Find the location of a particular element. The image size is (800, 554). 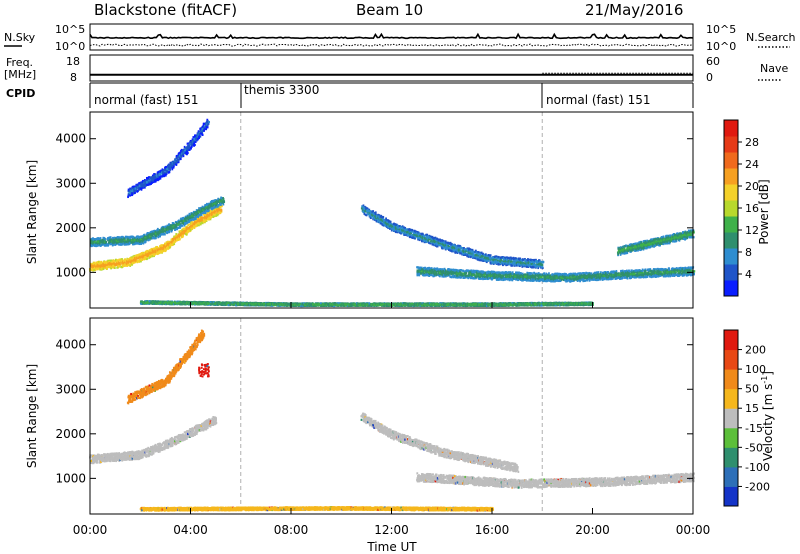

cpid-segment-3: normal (fast) 151 is located at coordinates (598, 100).